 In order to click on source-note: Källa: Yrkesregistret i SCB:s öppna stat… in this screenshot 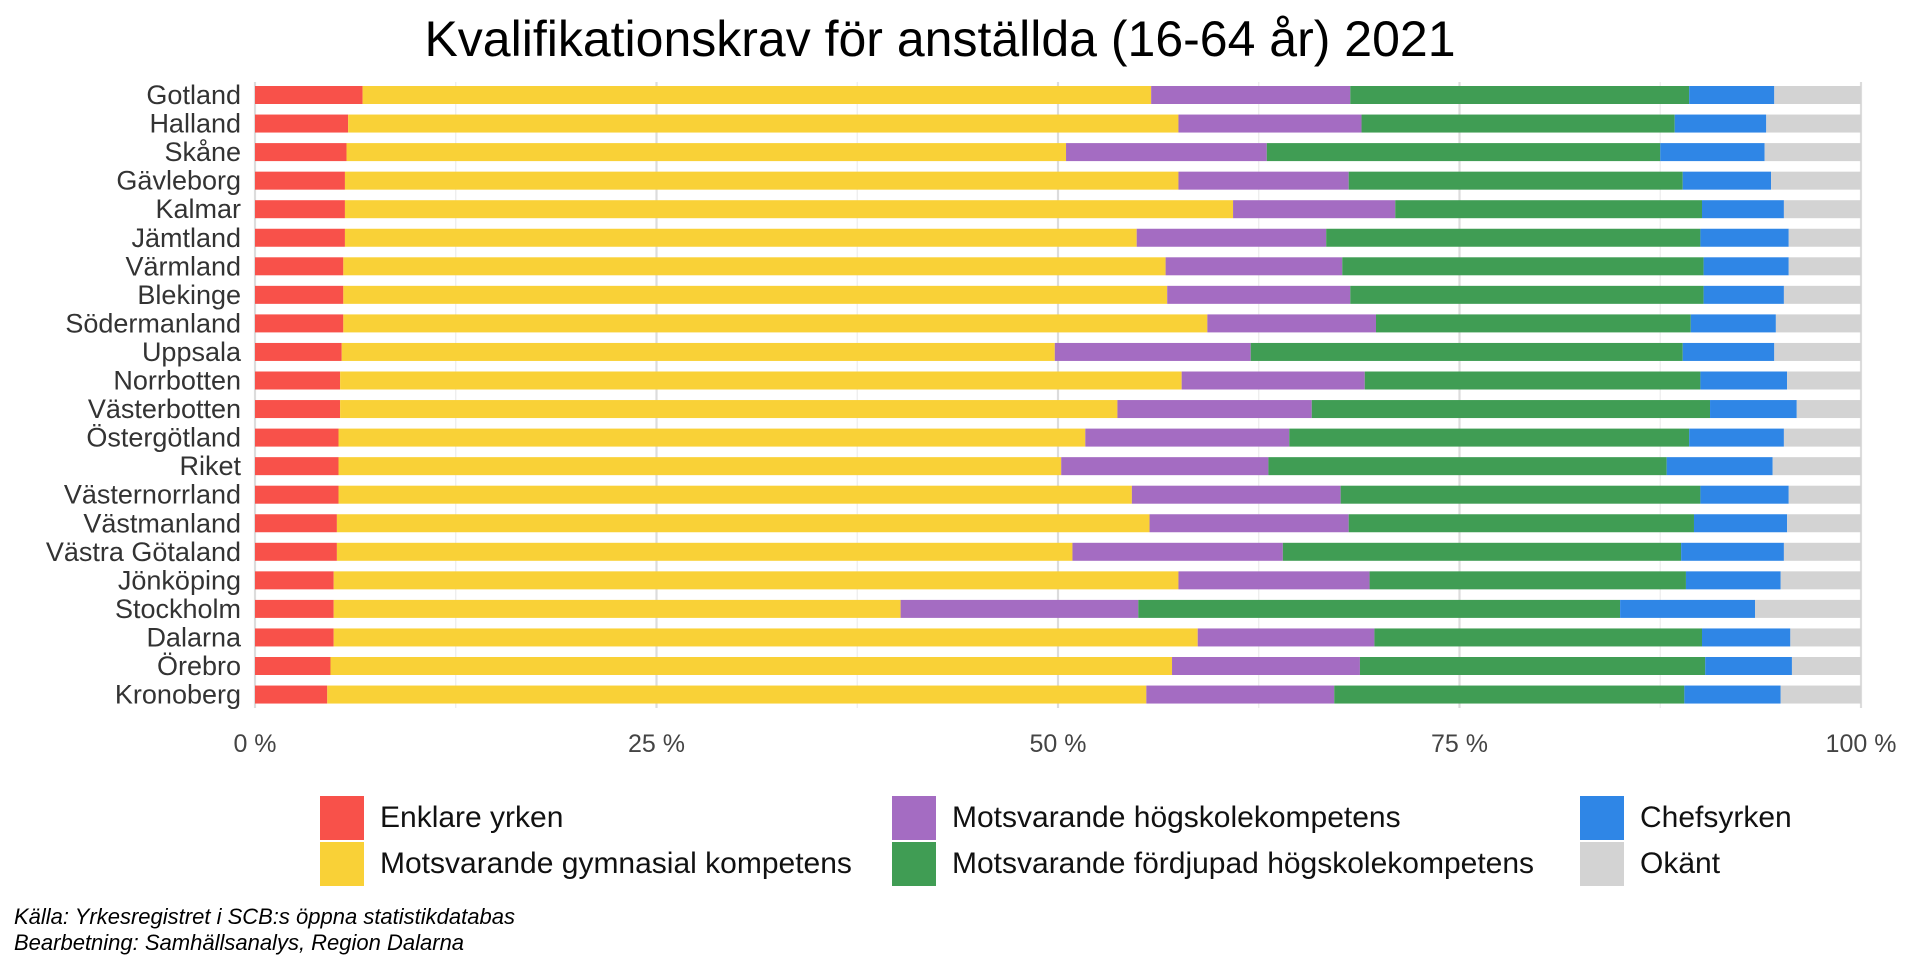, I will do `click(264, 930)`.